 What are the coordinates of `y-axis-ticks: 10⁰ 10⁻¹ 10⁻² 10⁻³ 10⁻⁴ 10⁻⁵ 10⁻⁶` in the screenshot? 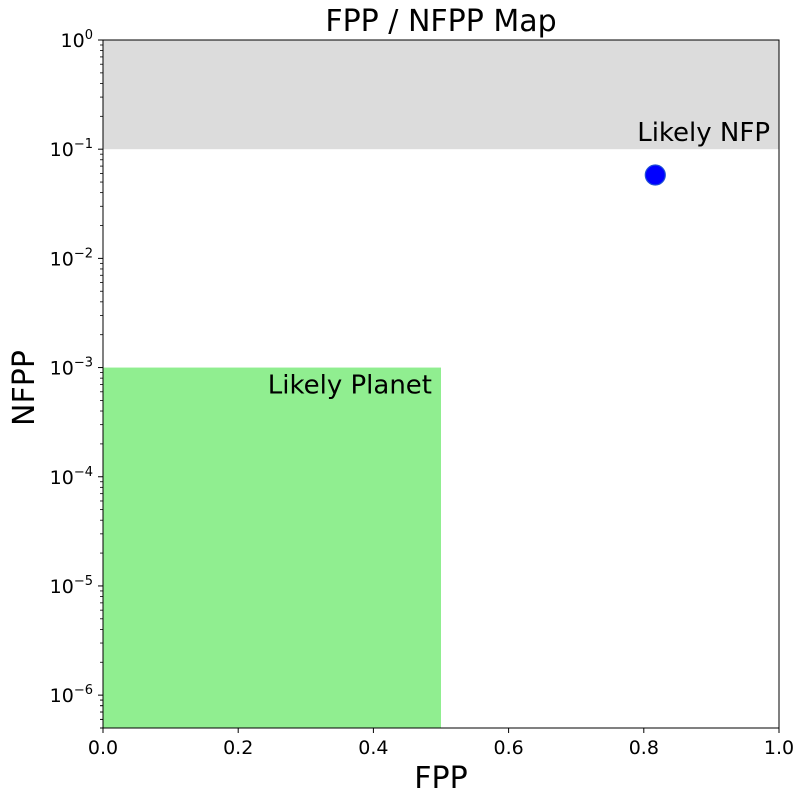 It's located at (76, 378).